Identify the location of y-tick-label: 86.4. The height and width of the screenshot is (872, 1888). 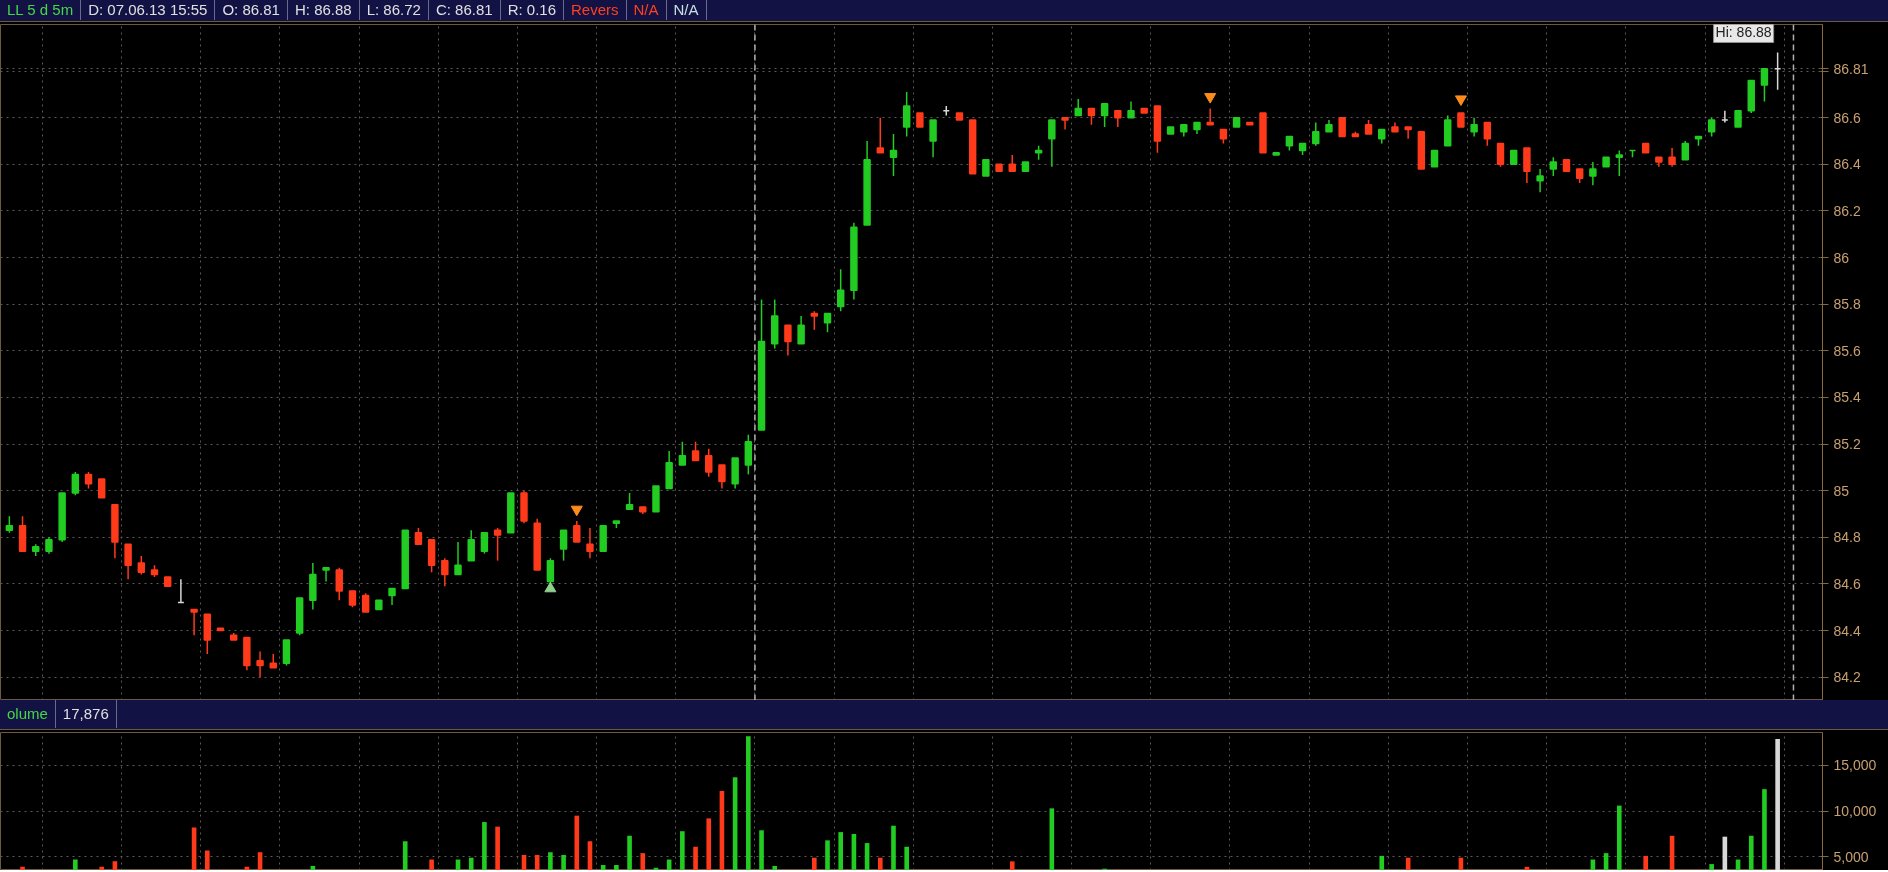
(1847, 164).